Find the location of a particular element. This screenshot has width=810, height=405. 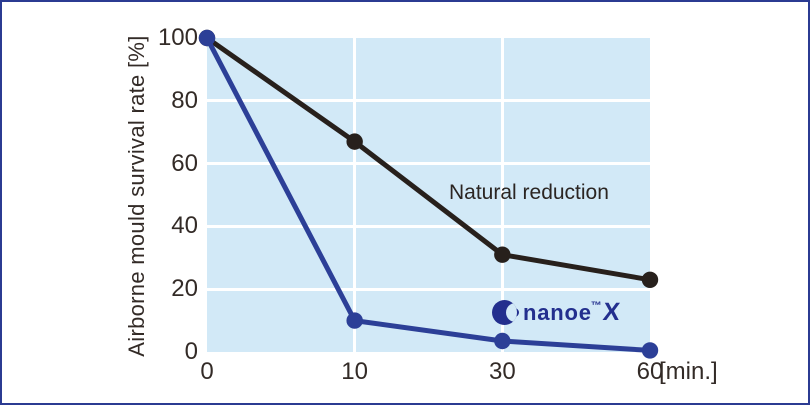

nanoe-crescent-icon is located at coordinates (504, 312).